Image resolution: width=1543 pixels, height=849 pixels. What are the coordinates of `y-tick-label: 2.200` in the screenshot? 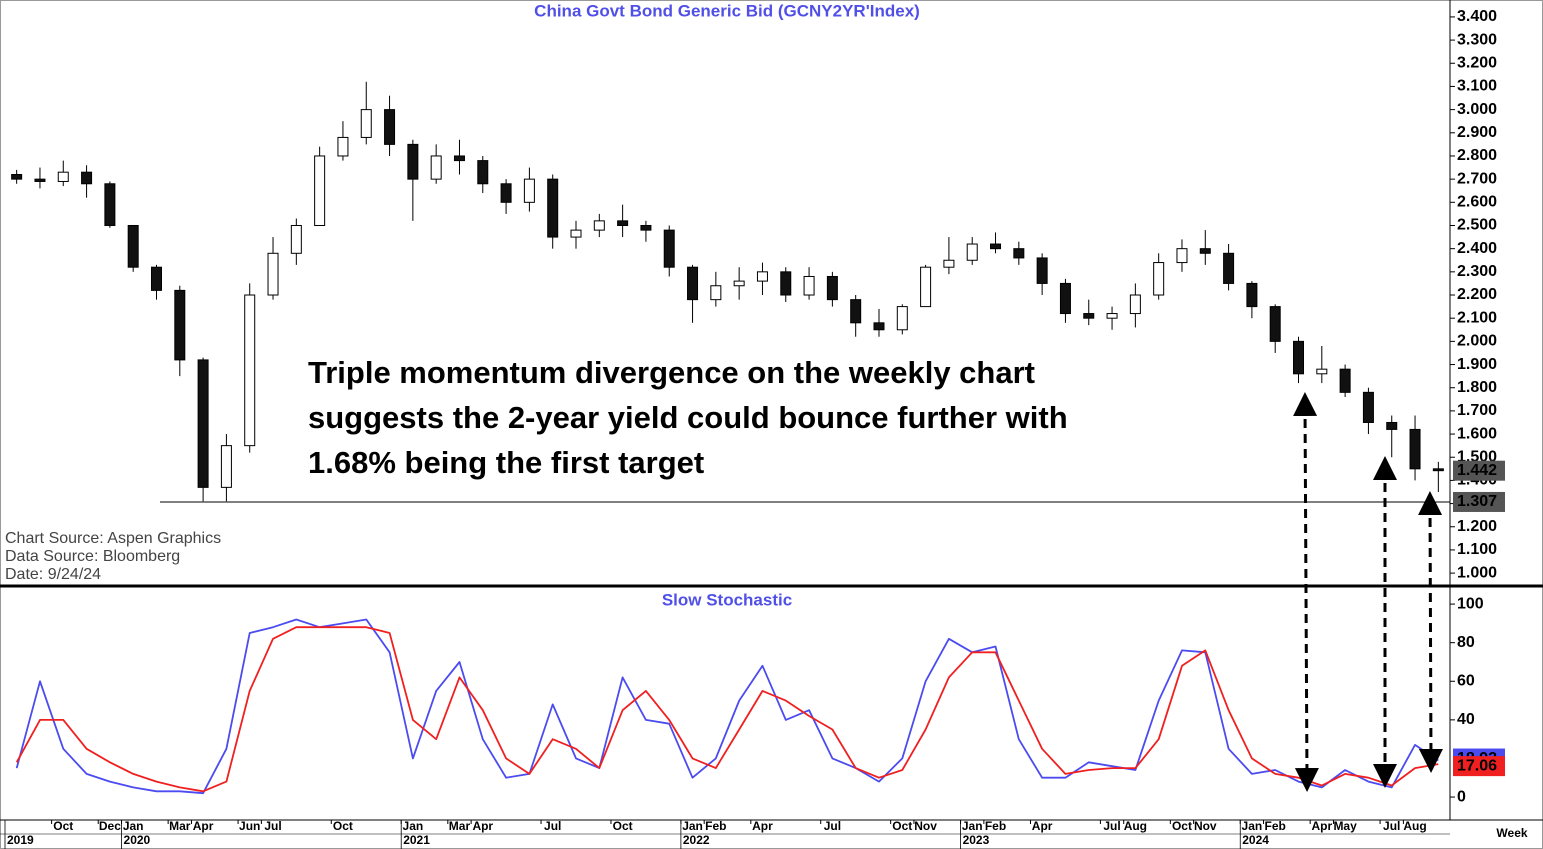 It's located at (1477, 294).